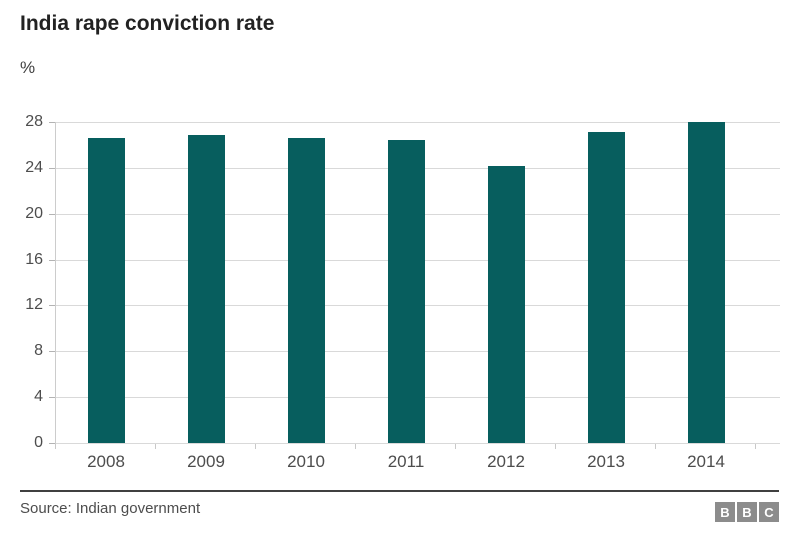  I want to click on y-axis-unit-label: %, so click(28, 67).